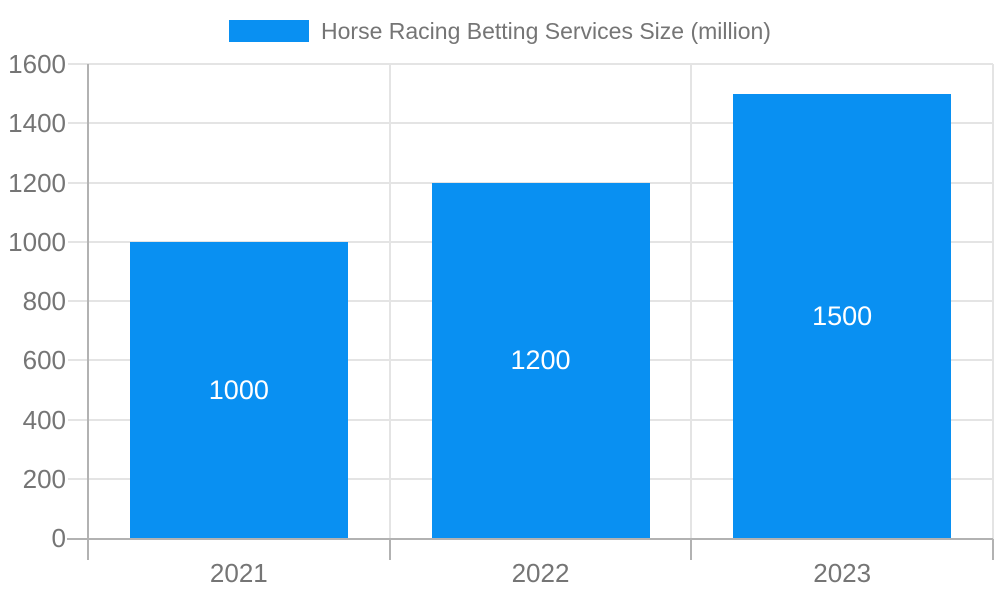 The height and width of the screenshot is (600, 1000). What do you see at coordinates (37, 64) in the screenshot?
I see `y-tick-label: 1600` at bounding box center [37, 64].